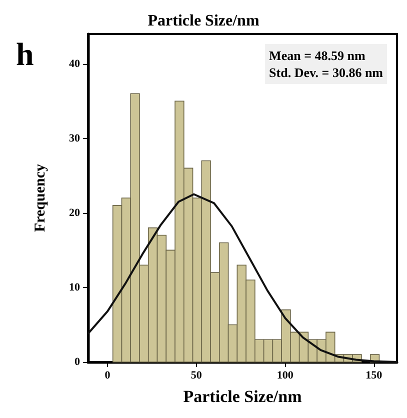  Describe the element at coordinates (25, 54) in the screenshot. I see `text: h` at that location.